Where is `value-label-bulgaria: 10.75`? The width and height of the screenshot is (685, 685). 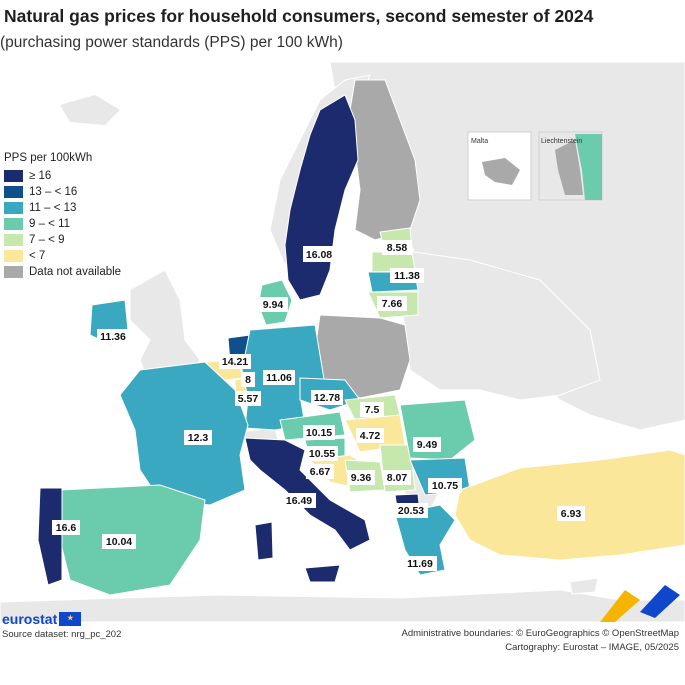
value-label-bulgaria: 10.75 is located at coordinates (445, 486).